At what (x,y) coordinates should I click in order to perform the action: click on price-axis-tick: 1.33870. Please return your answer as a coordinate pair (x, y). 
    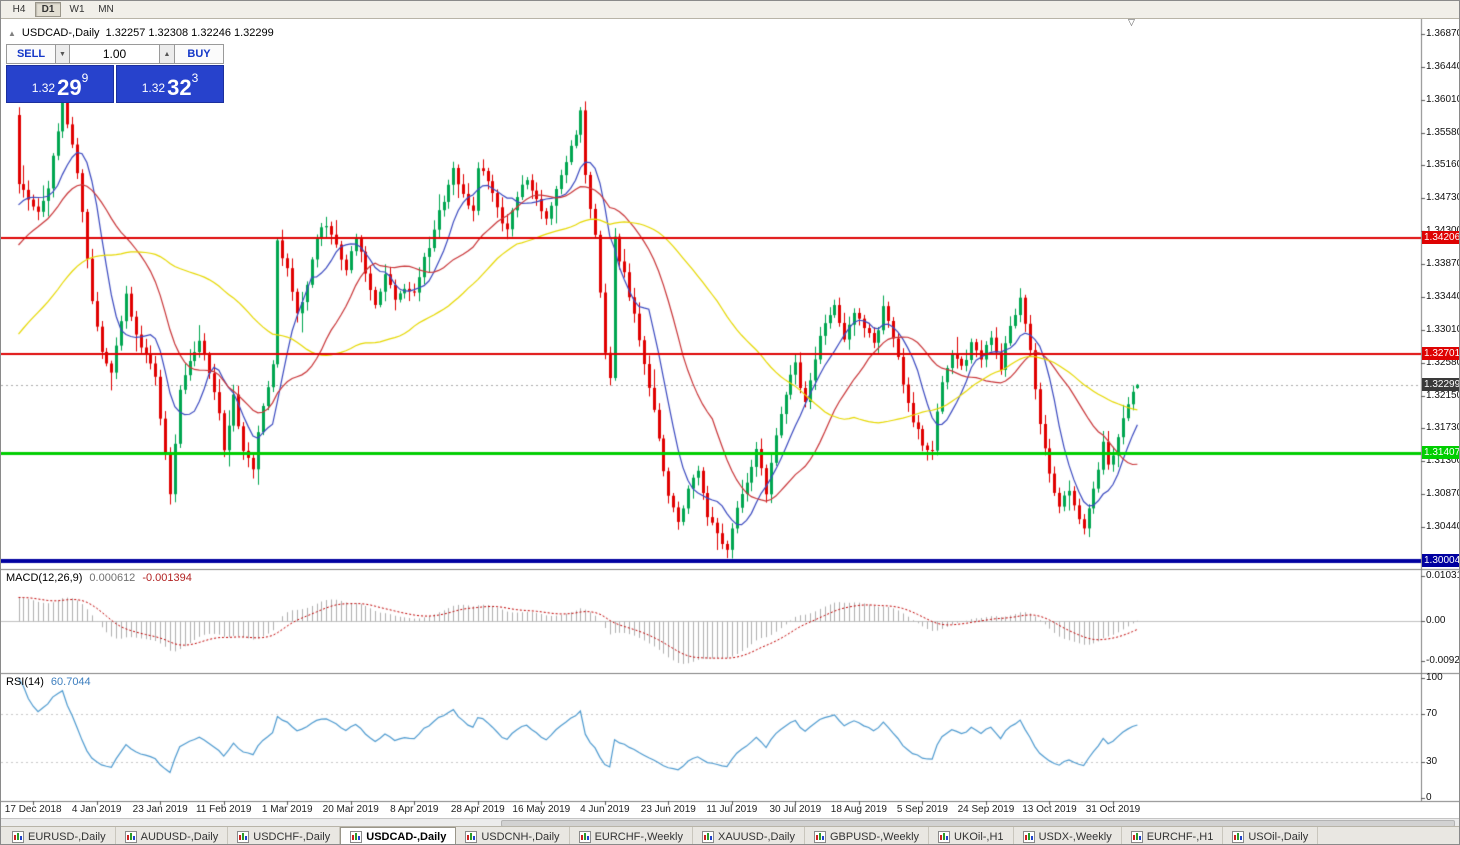
    Looking at the image, I should click on (1443, 264).